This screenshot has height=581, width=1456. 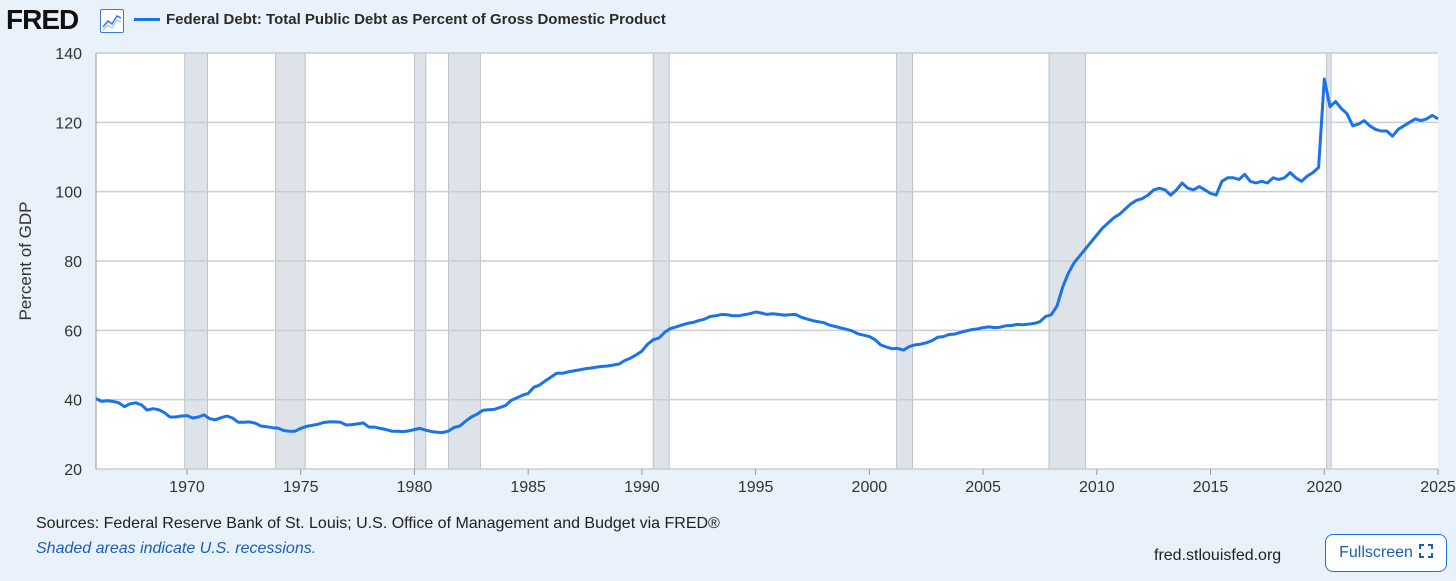 I want to click on fullscreen-button: Fullscreen, so click(x=1386, y=553).